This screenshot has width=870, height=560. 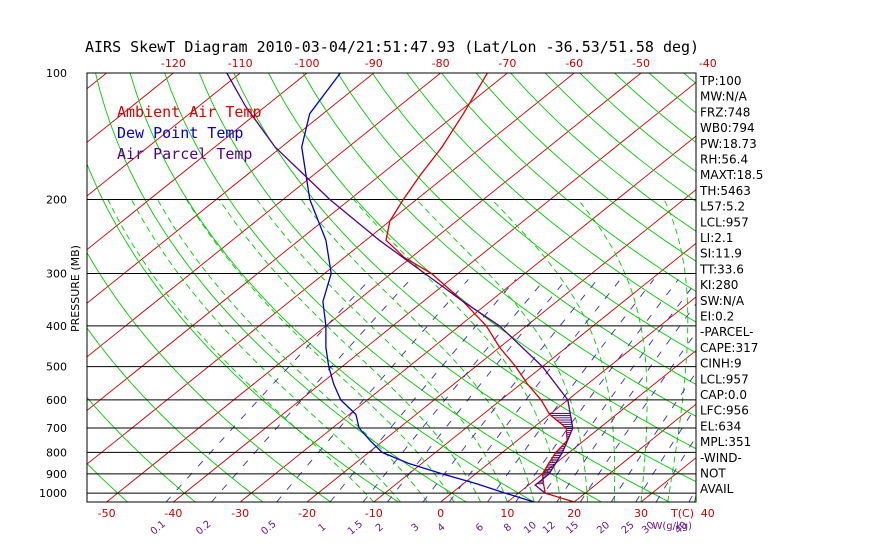 What do you see at coordinates (720, 426) in the screenshot?
I see `stat-entry: EL:634` at bounding box center [720, 426].